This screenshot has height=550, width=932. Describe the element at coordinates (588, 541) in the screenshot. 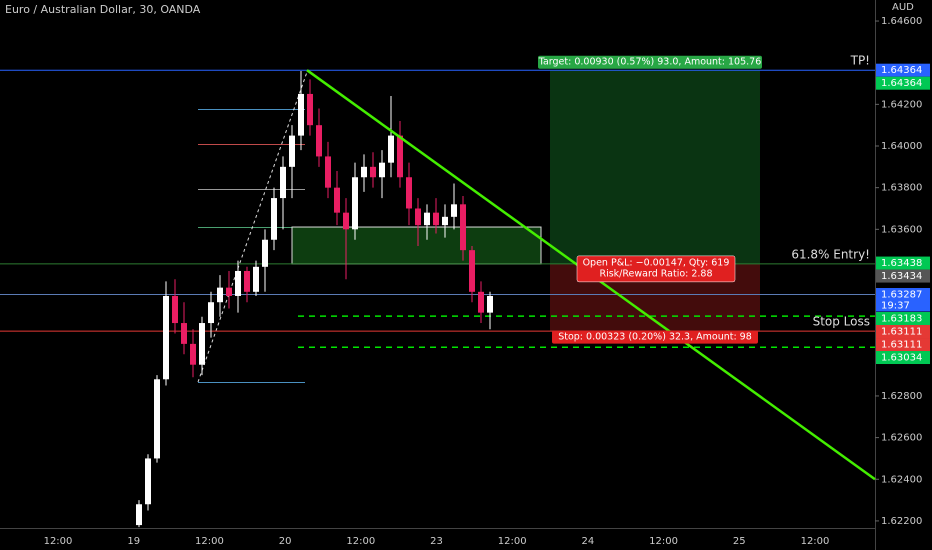

I see `x-tick-label: 24` at that location.